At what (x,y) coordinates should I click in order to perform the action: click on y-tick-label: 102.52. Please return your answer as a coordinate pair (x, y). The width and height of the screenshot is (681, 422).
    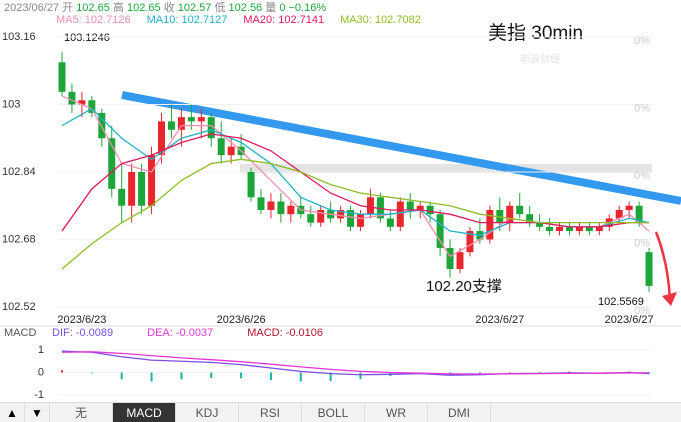
    Looking at the image, I should click on (19, 307).